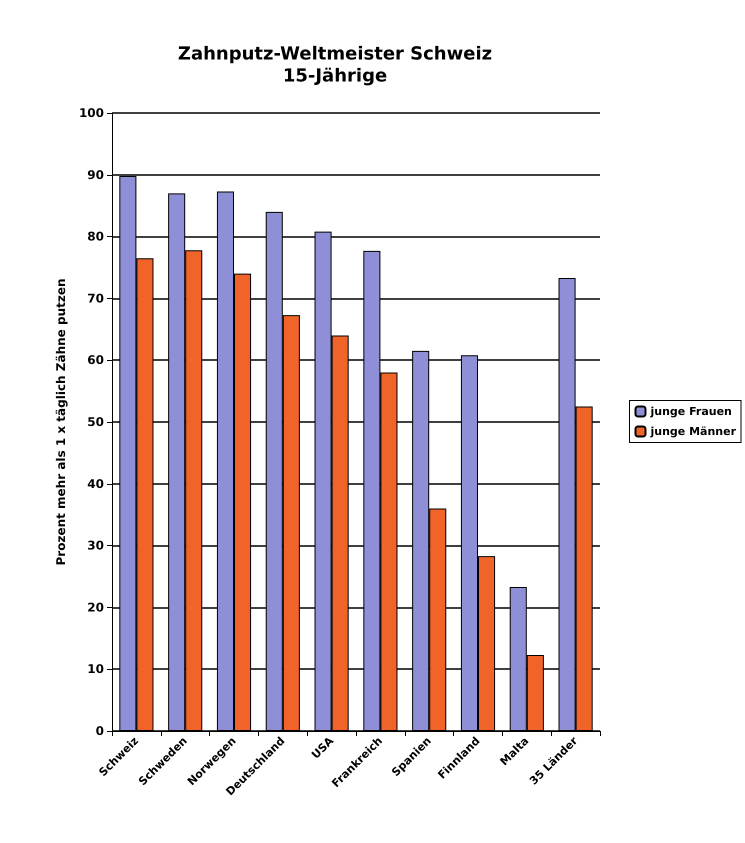  I want to click on legend-label: junge Frauen, so click(690, 411).